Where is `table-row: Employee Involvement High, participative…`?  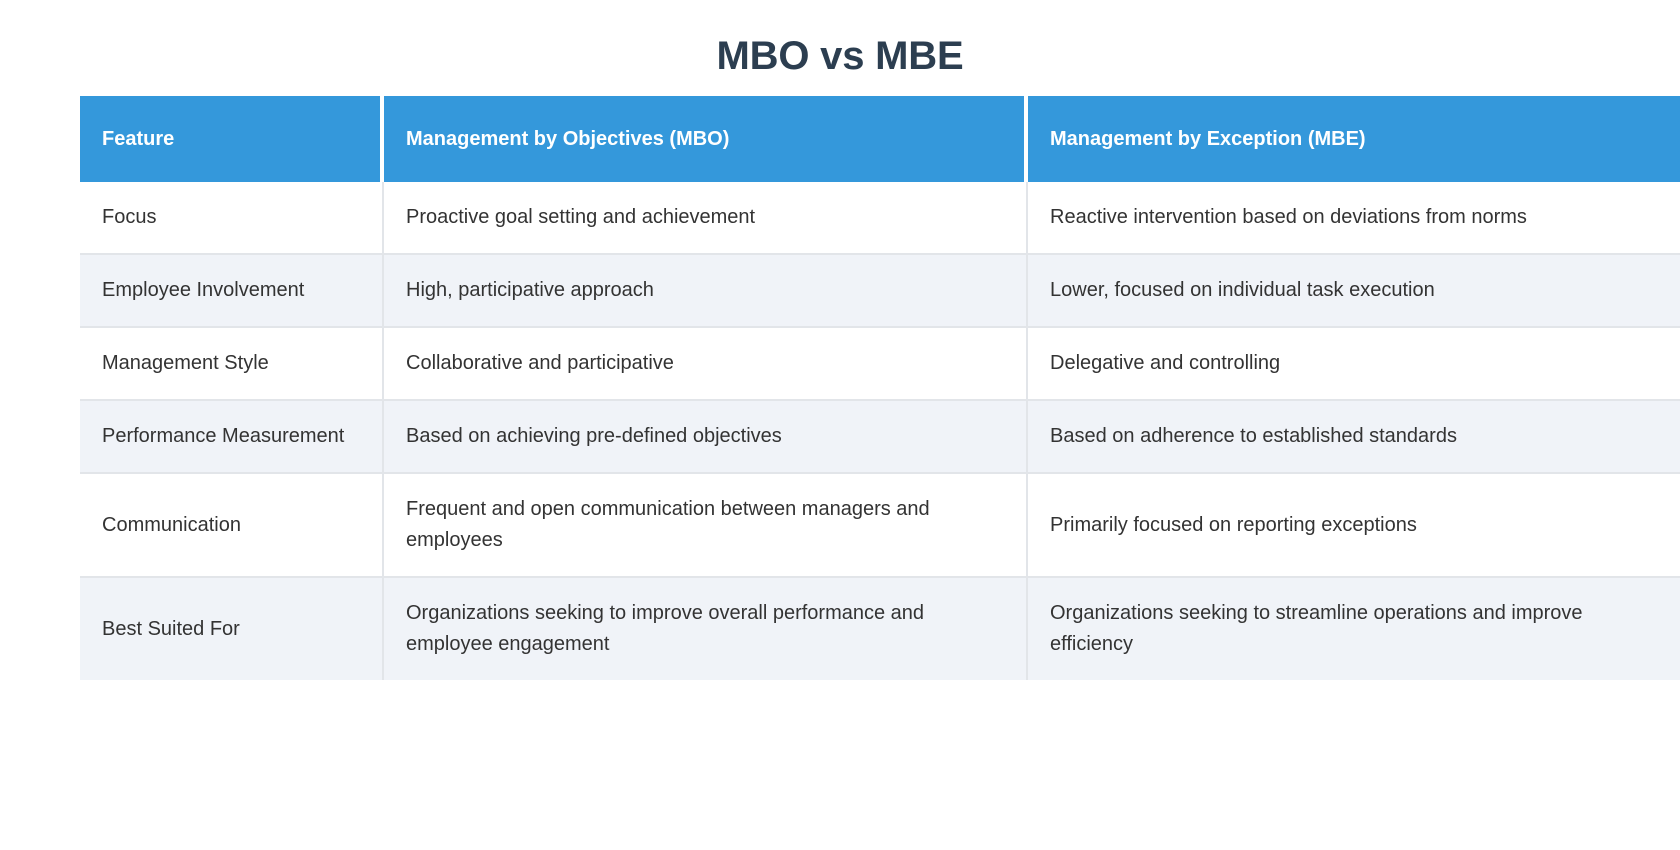 table-row: Employee Involvement High, participative… is located at coordinates (880, 291).